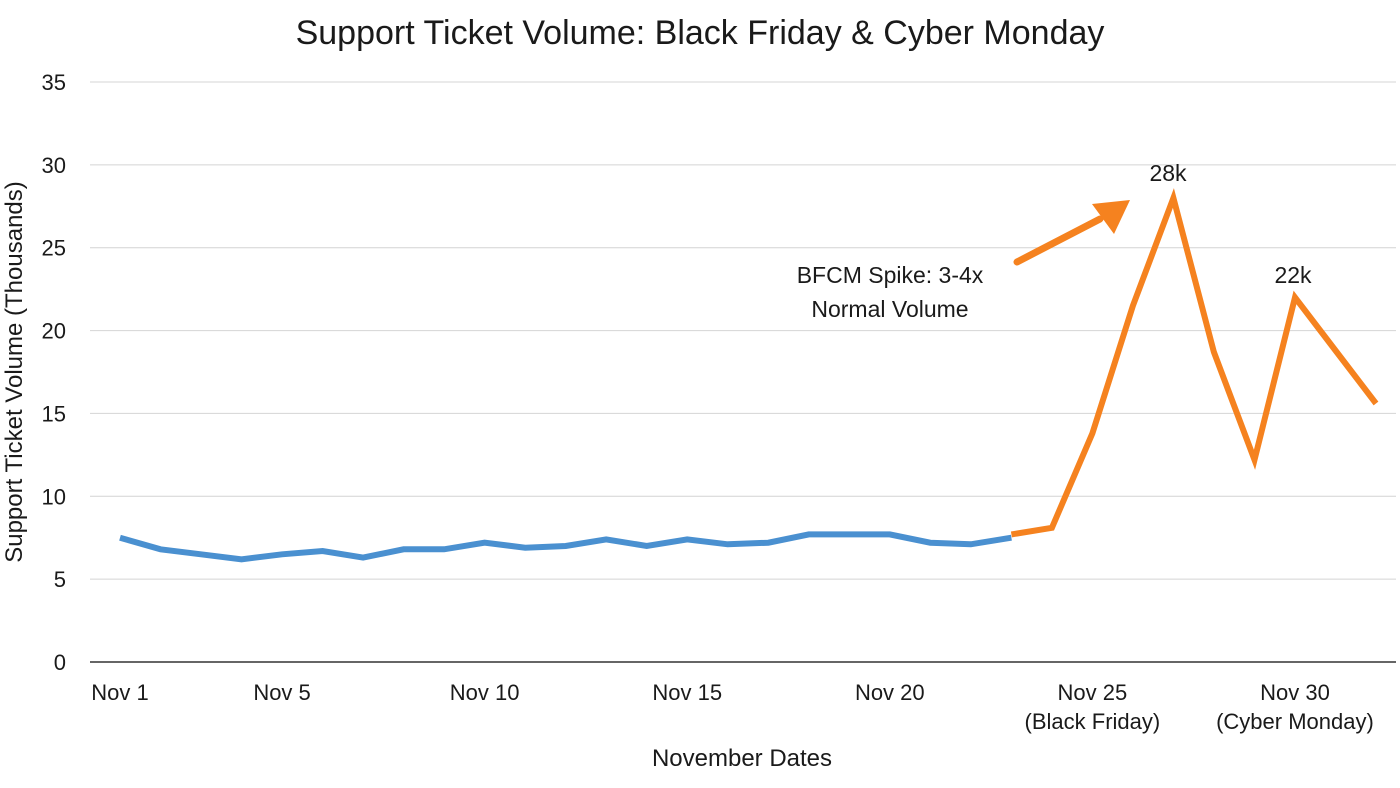  I want to click on y-tick-label: 0, so click(60, 662).